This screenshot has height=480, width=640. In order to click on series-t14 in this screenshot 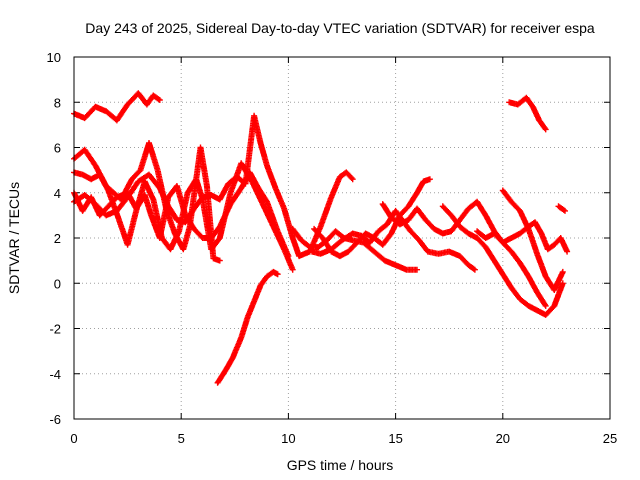, I will do `click(522, 237)`.